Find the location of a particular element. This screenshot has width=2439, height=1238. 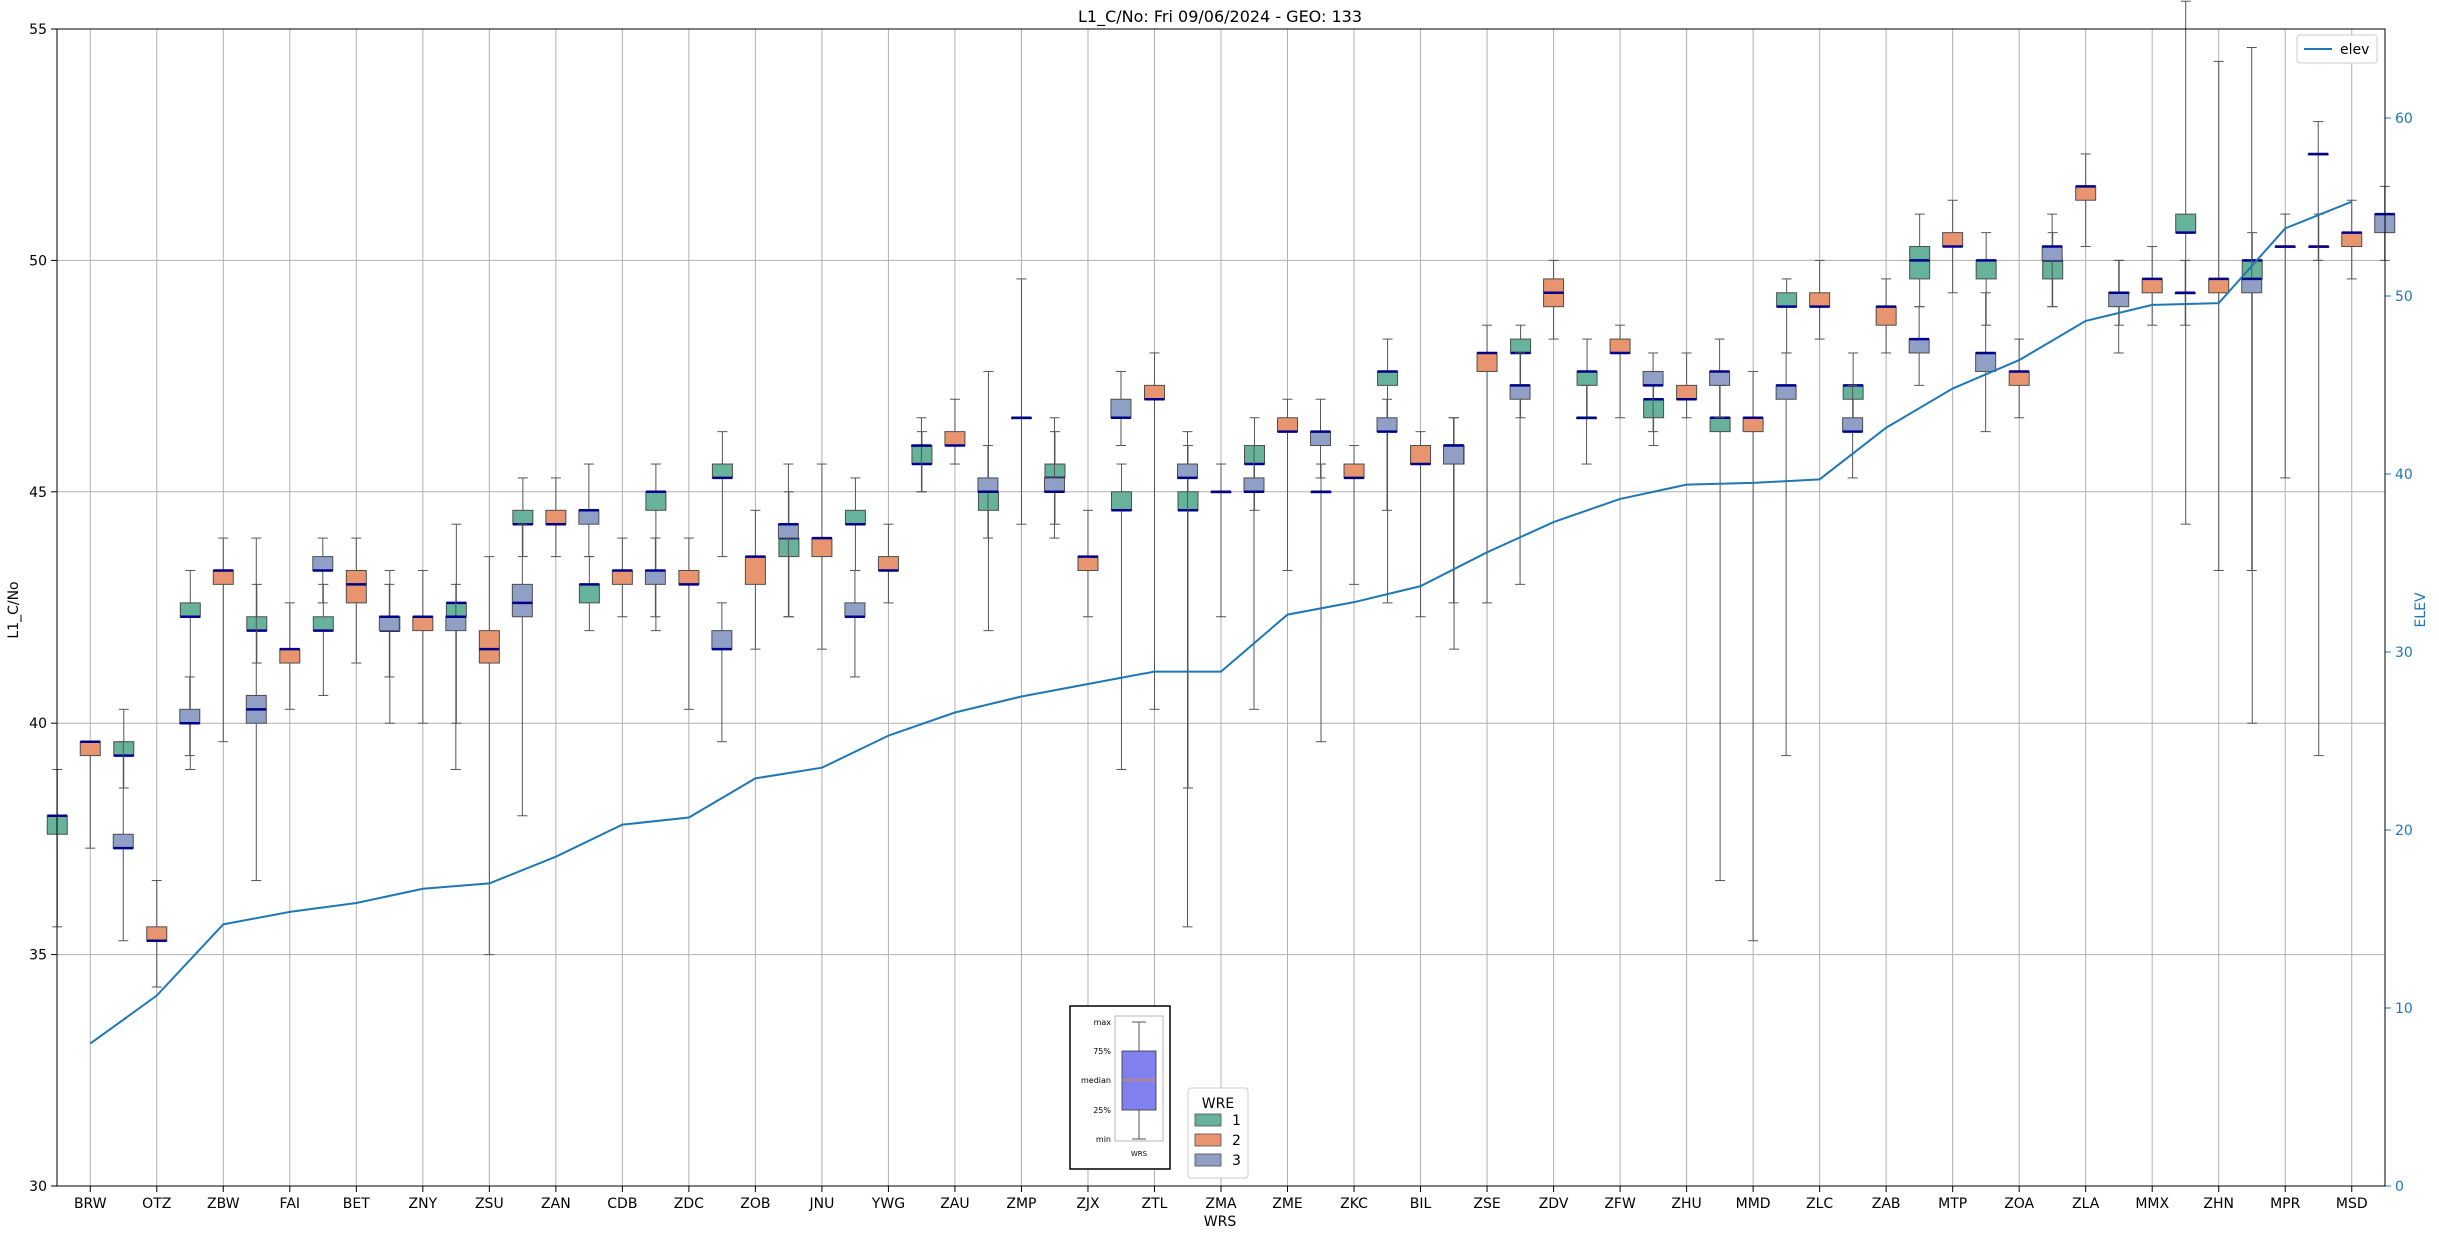

x-tick-label: MSD is located at coordinates (2352, 1204).